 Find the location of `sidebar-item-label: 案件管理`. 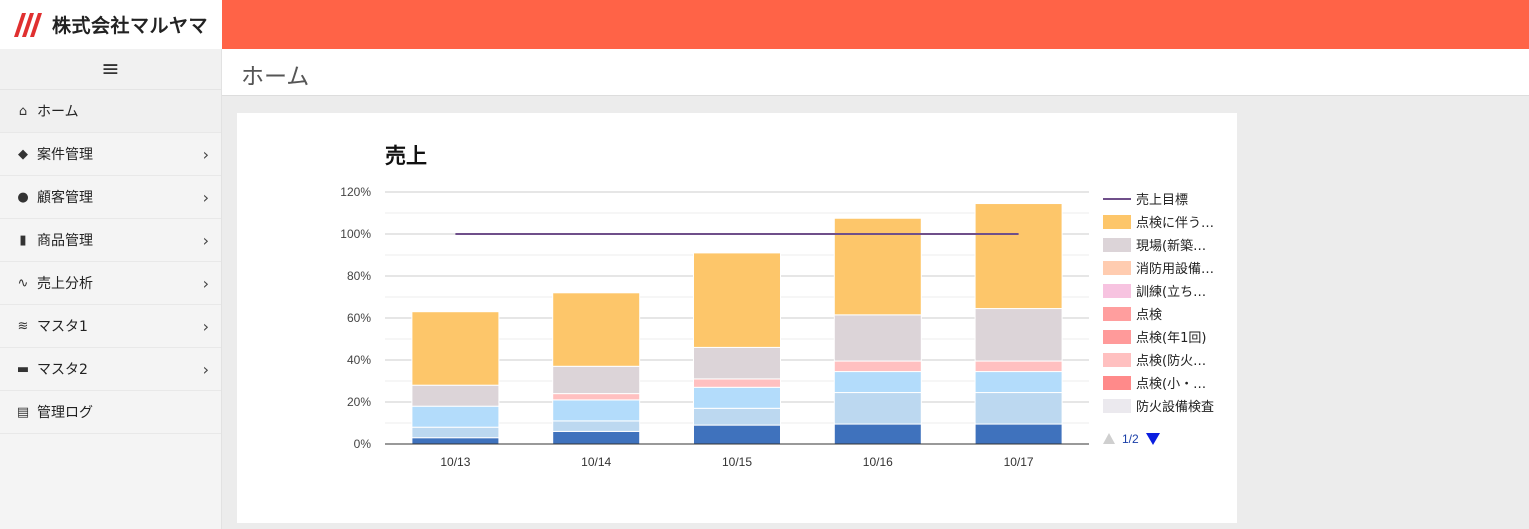

sidebar-item-label: 案件管理 is located at coordinates (65, 155).